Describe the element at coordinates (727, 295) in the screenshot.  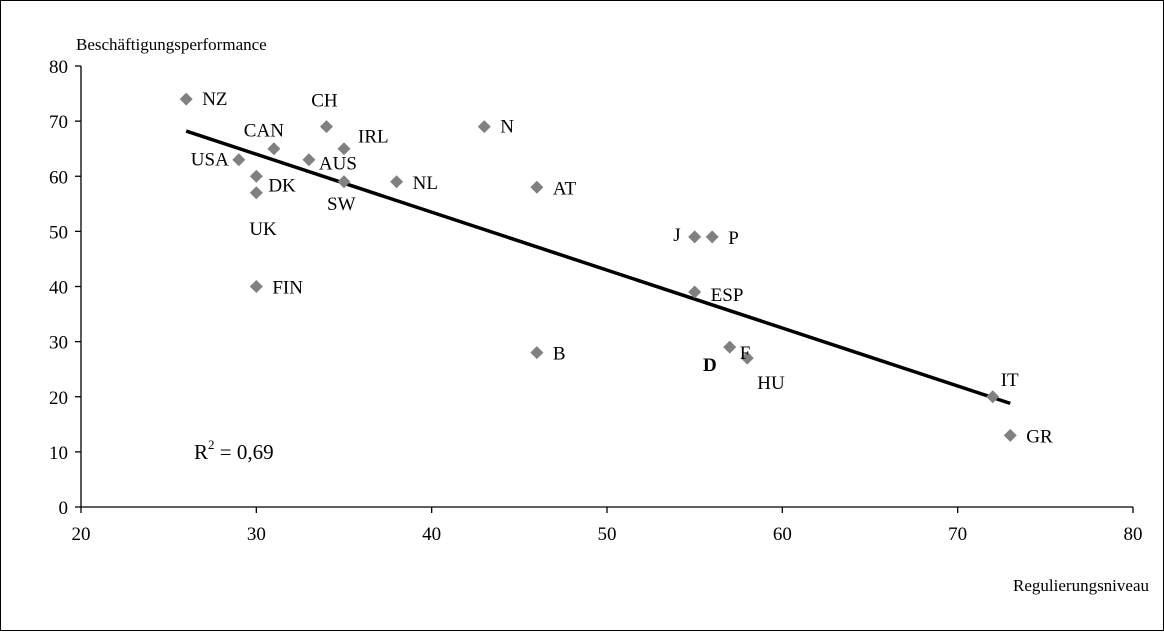
I see `data-point-label: ESP` at that location.